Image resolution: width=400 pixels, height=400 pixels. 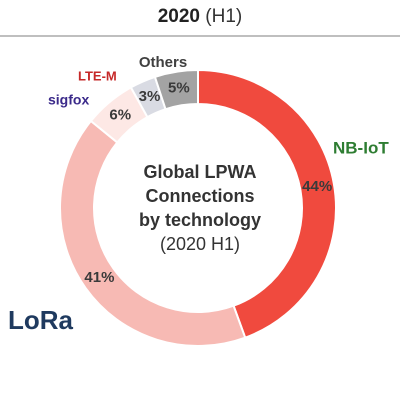 I want to click on center-label: Connections, so click(x=199, y=196).